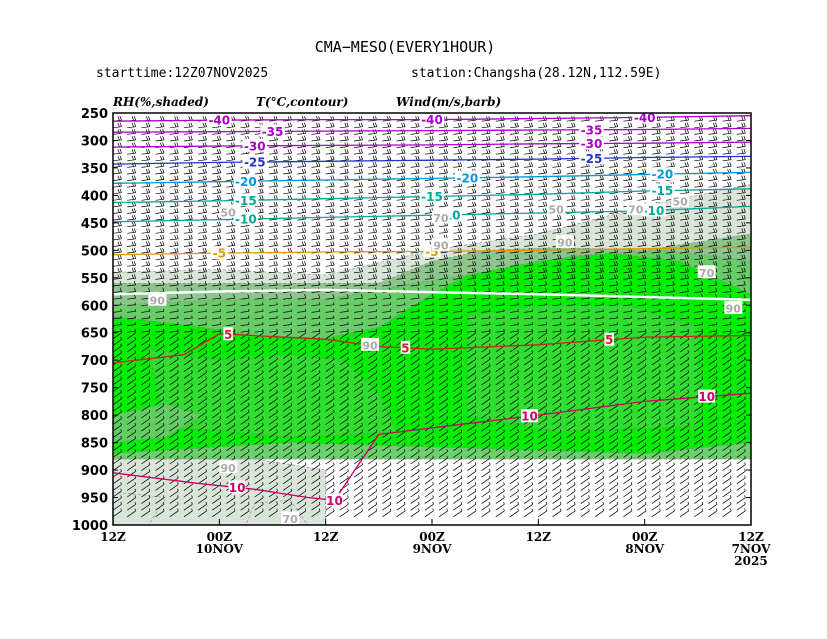  Describe the element at coordinates (326, 537) in the screenshot. I see `x-tick-2-0: 12Z` at that location.